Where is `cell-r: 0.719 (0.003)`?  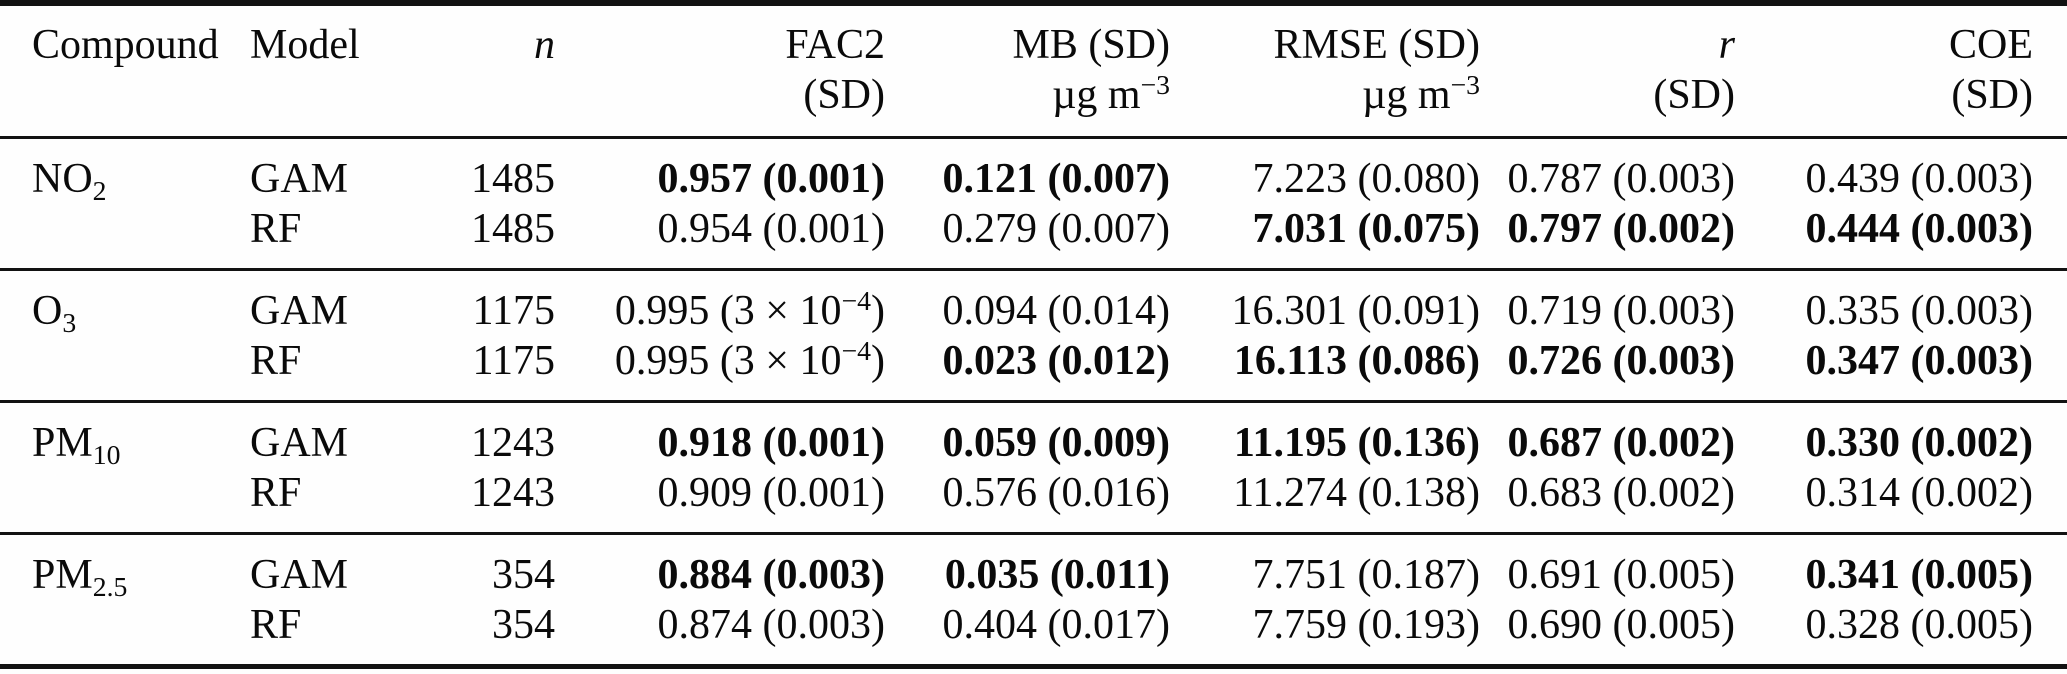
cell-r: 0.719 (0.003) is located at coordinates (1621, 311).